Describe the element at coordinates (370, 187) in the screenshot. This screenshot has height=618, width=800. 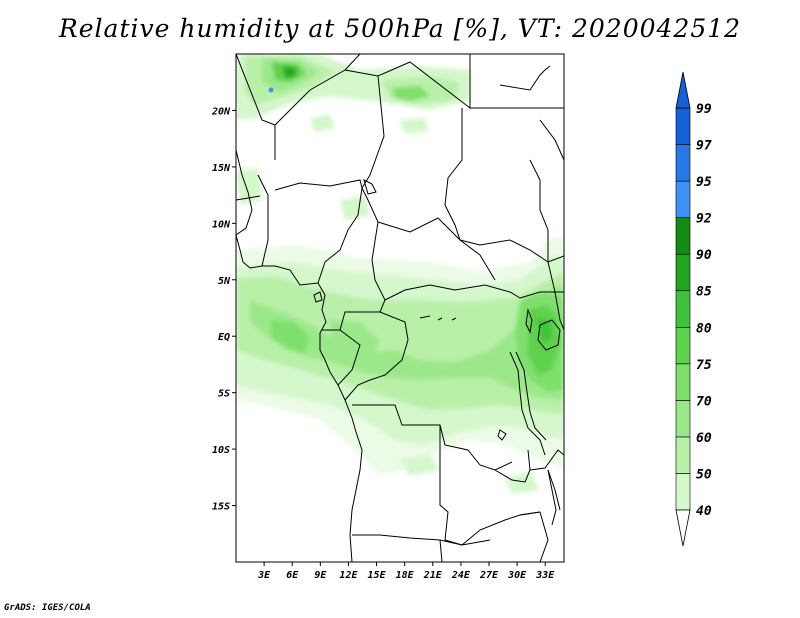
I see `lake-chad` at that location.